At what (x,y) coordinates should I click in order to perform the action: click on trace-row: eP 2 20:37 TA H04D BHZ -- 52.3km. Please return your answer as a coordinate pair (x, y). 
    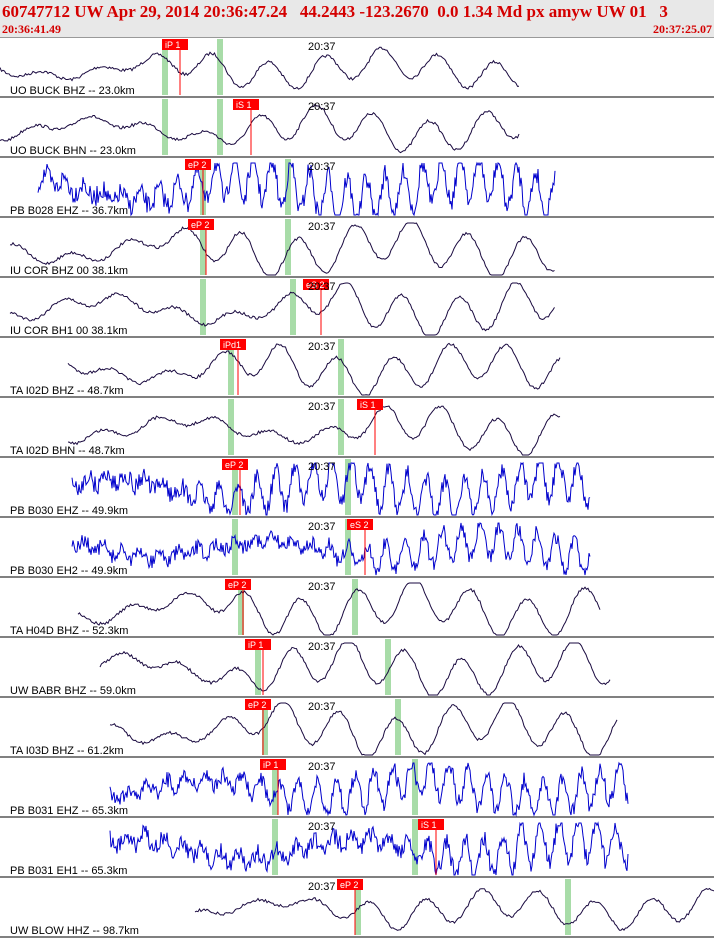
    Looking at the image, I should click on (357, 608).